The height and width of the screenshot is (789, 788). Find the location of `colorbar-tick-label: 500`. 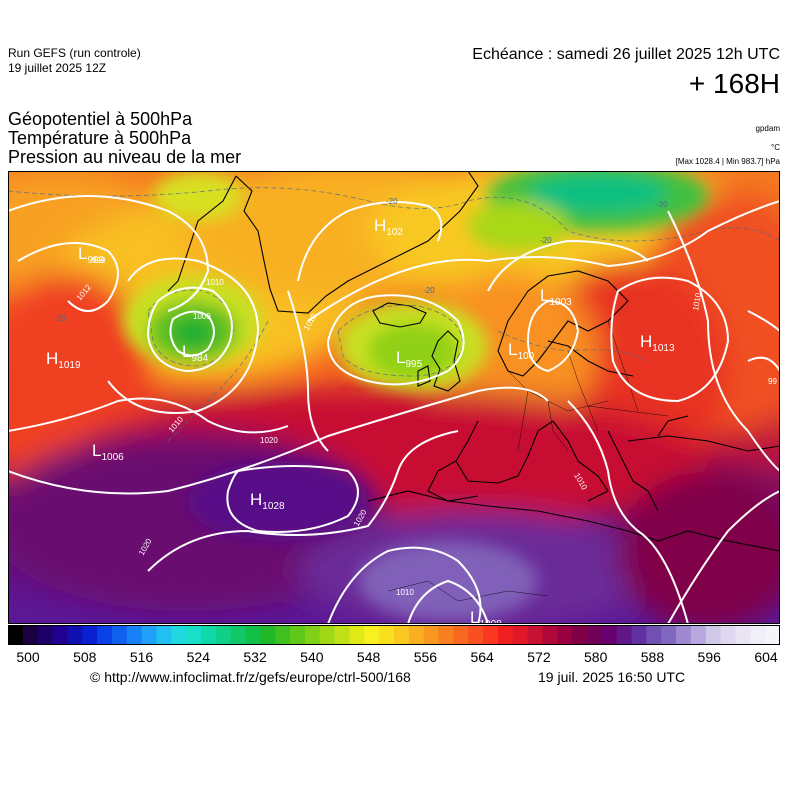

colorbar-tick-label: 500 is located at coordinates (28, 657).